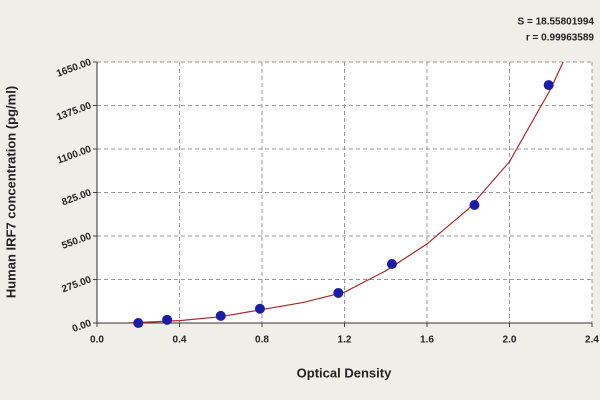  I want to click on y-axis-label: Human IRF7 concentration (pg/ml), so click(10, 192).